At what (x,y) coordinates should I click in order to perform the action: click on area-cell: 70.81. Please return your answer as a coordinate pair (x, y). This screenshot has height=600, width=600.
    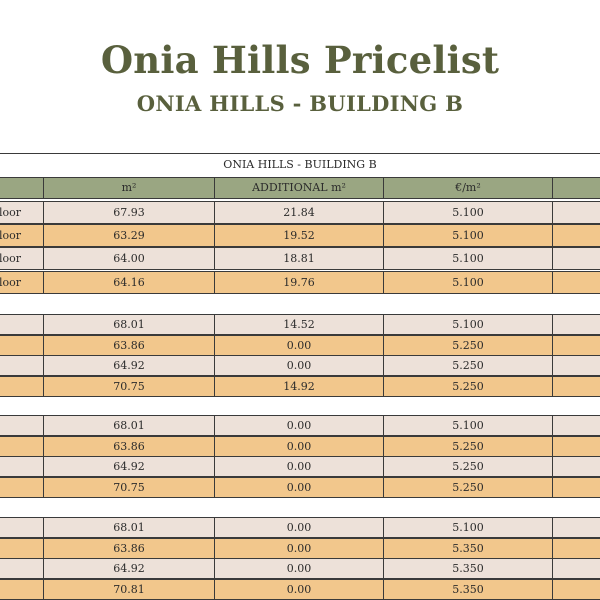
    Looking at the image, I should click on (129, 589).